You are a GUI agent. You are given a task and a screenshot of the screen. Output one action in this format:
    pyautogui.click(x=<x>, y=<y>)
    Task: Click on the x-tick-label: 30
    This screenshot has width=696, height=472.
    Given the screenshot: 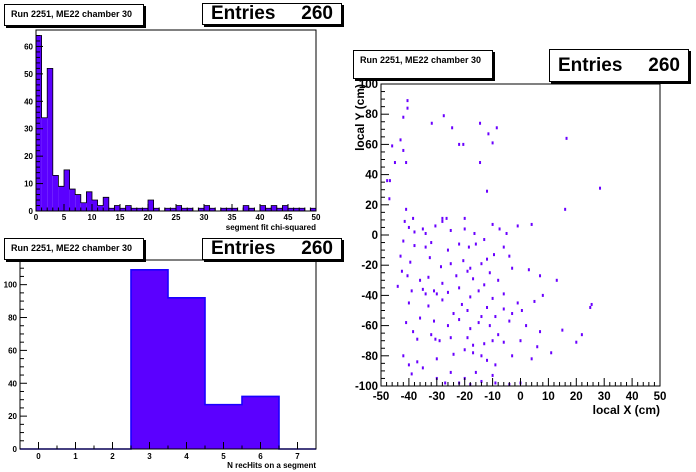 What is the action you would take?
    pyautogui.click(x=204, y=217)
    